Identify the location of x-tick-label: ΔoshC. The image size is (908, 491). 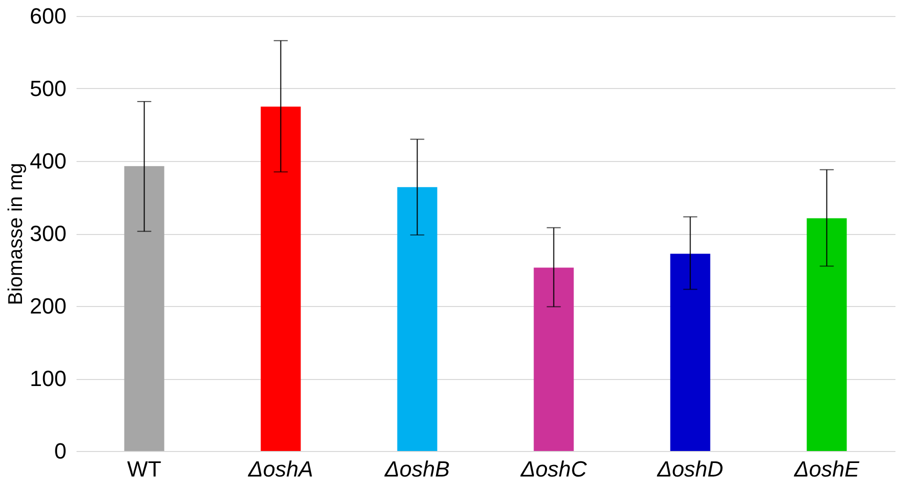
(553, 469).